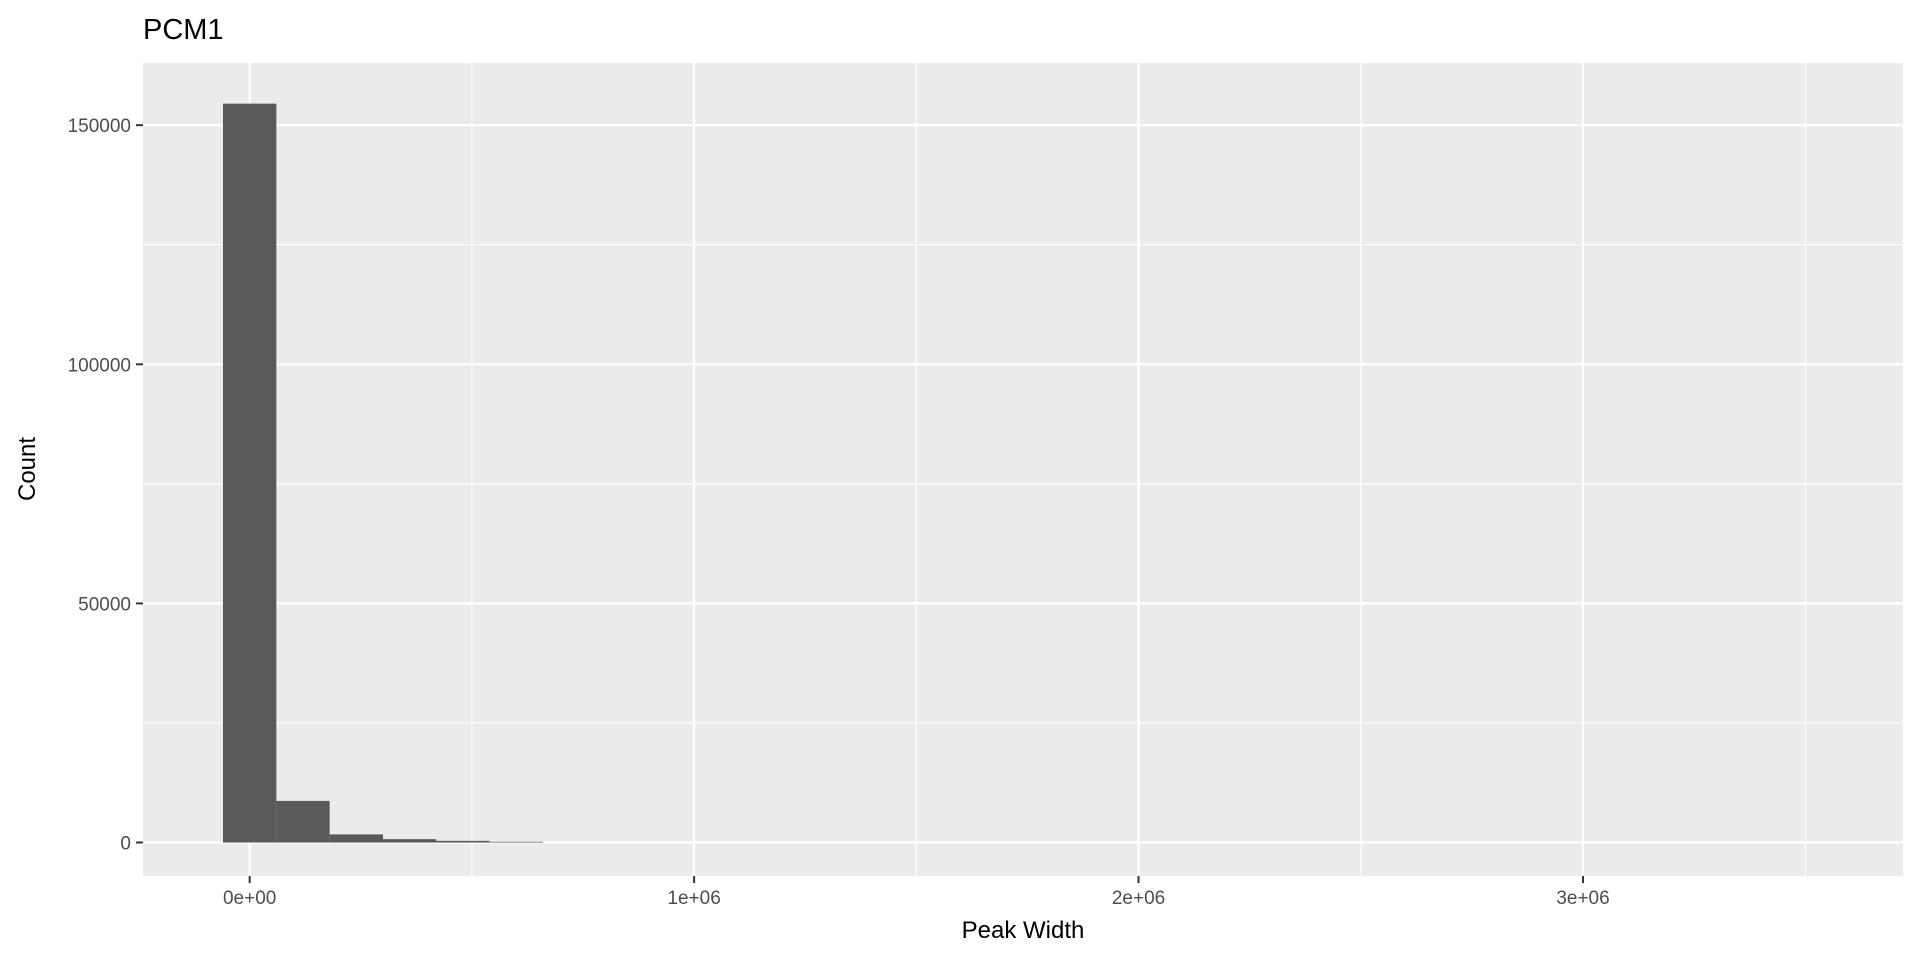 The height and width of the screenshot is (960, 1920). Describe the element at coordinates (99, 126) in the screenshot. I see `y-tick-label: 150000` at that location.